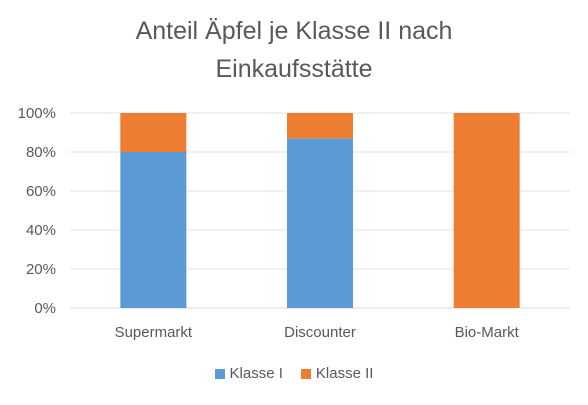 The width and height of the screenshot is (588, 405). What do you see at coordinates (41, 152) in the screenshot?
I see `y-tick-label: 80%` at bounding box center [41, 152].